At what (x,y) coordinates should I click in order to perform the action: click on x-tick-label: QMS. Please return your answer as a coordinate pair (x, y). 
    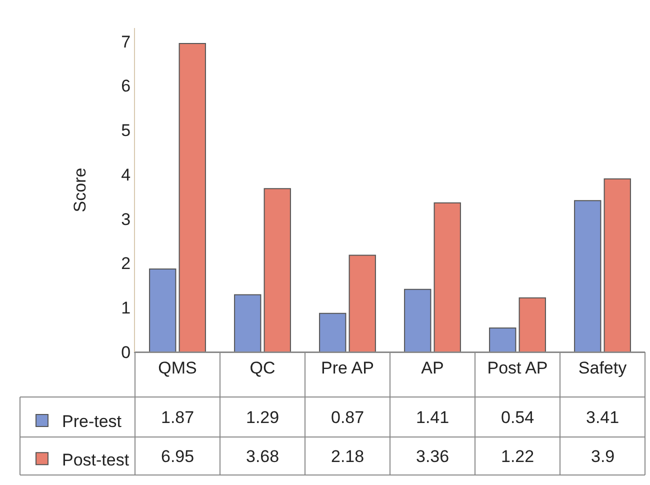
    Looking at the image, I should click on (177, 368).